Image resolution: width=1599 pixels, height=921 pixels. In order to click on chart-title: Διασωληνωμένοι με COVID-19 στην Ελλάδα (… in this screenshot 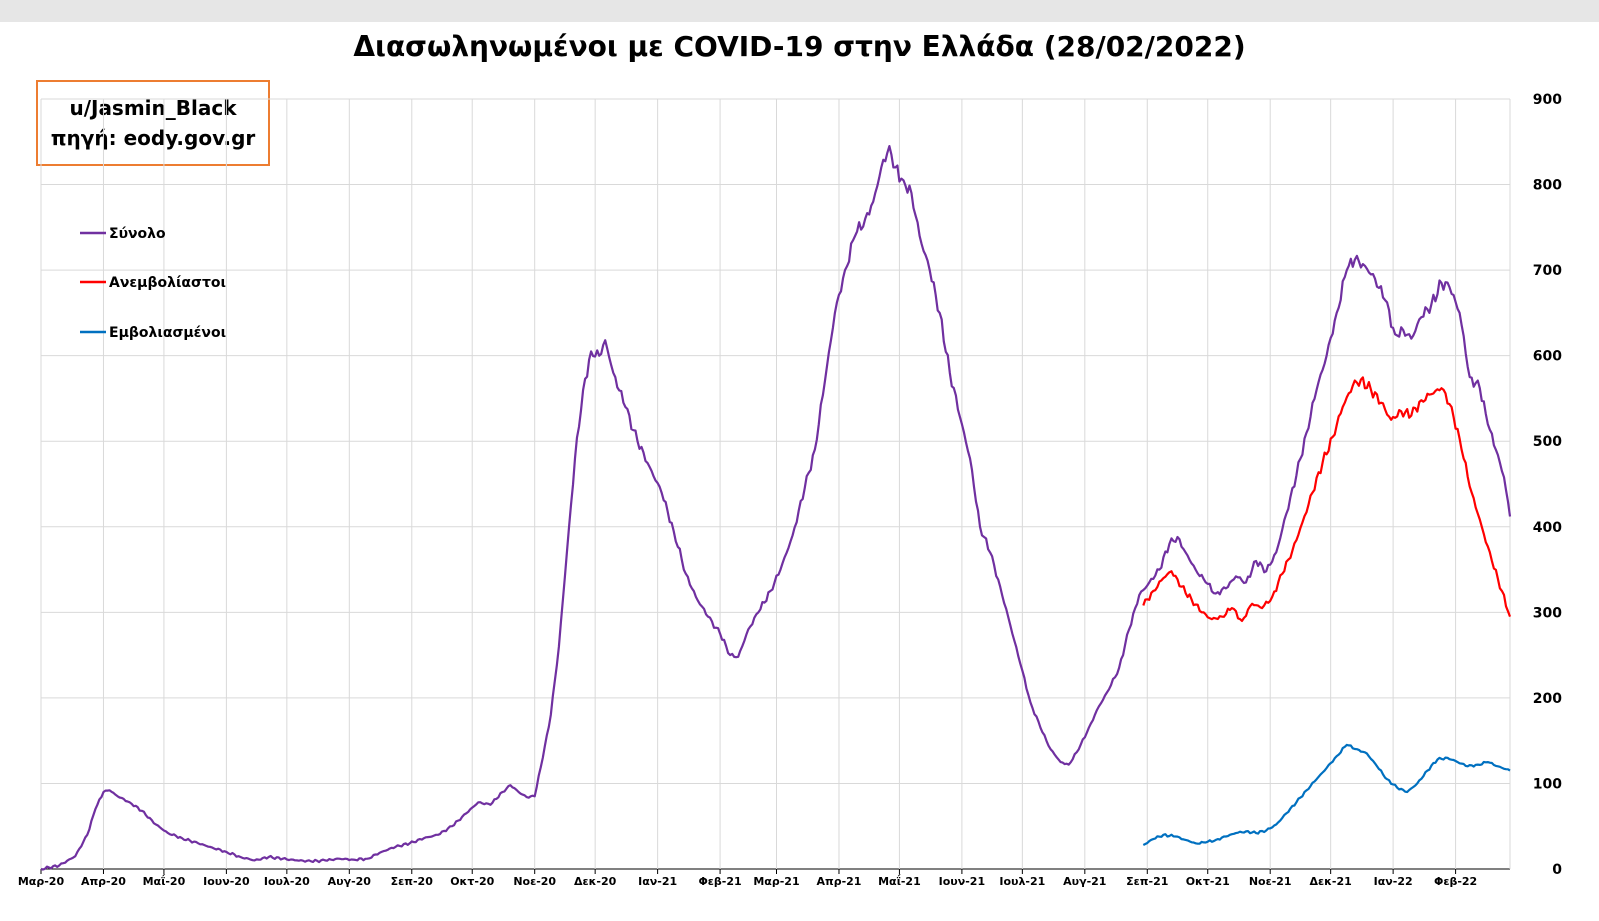, I will do `click(799, 46)`.